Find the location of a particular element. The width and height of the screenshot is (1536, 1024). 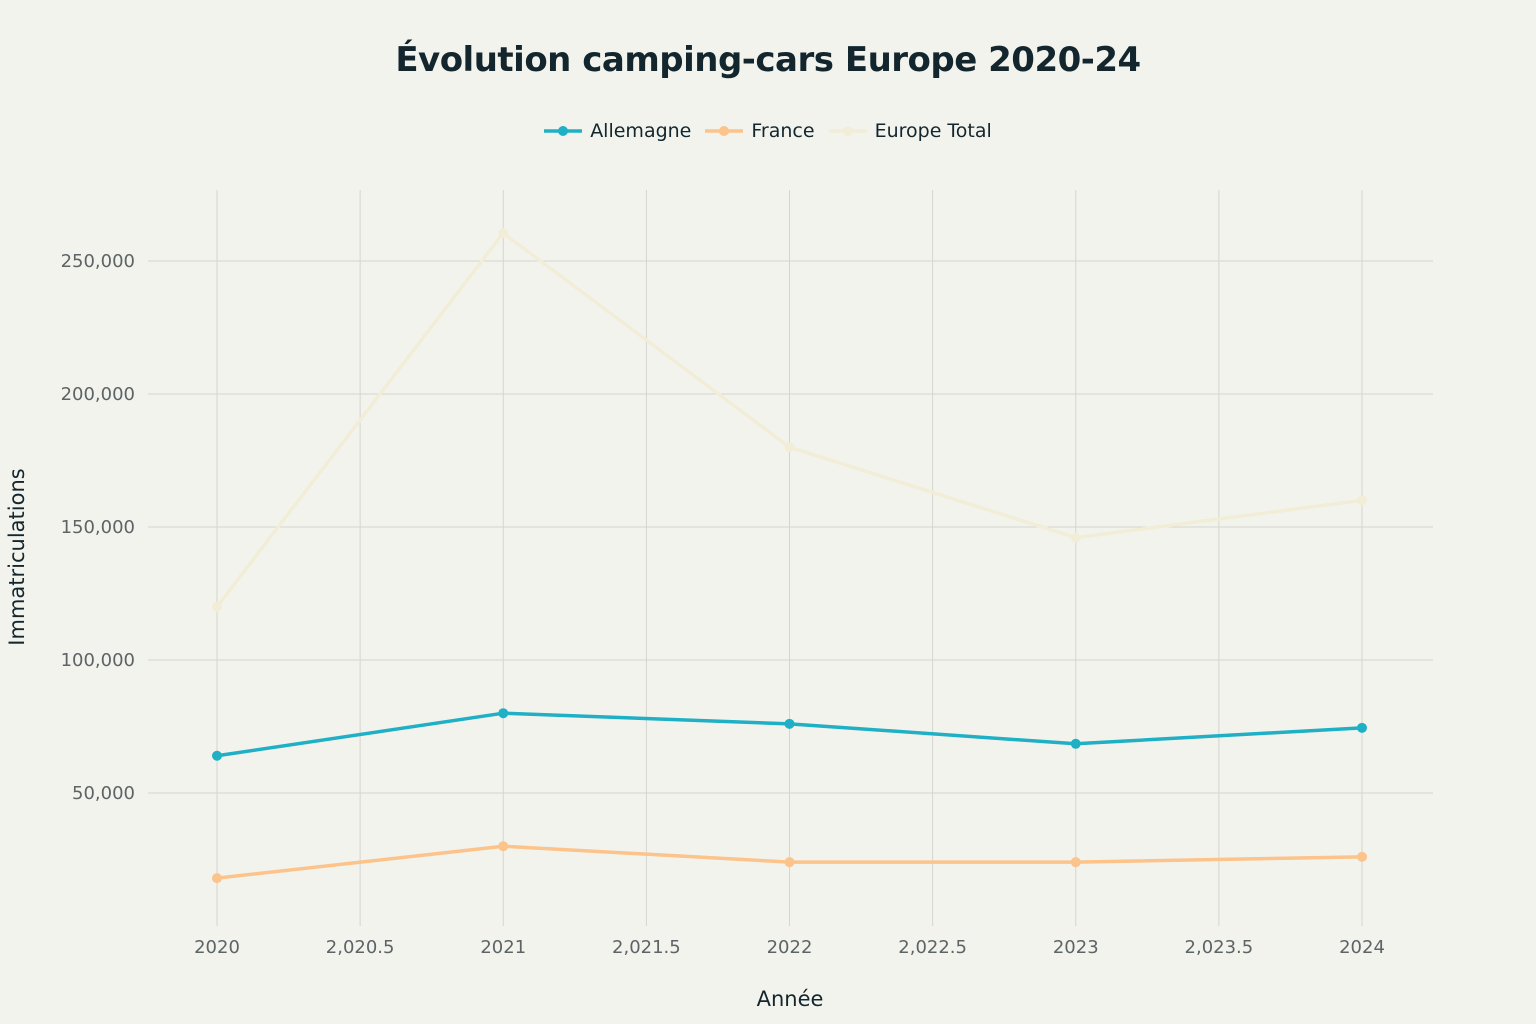

legend-label: Europe Total is located at coordinates (933, 131).